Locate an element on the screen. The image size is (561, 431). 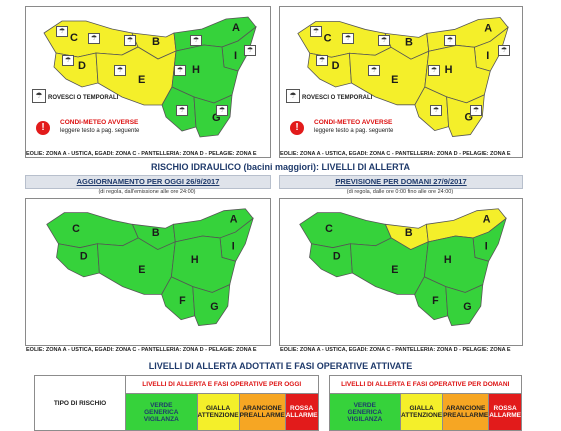
banner-today: AGGIORNAMENTO PER OGGI 26/9/2017 is located at coordinates (148, 182).